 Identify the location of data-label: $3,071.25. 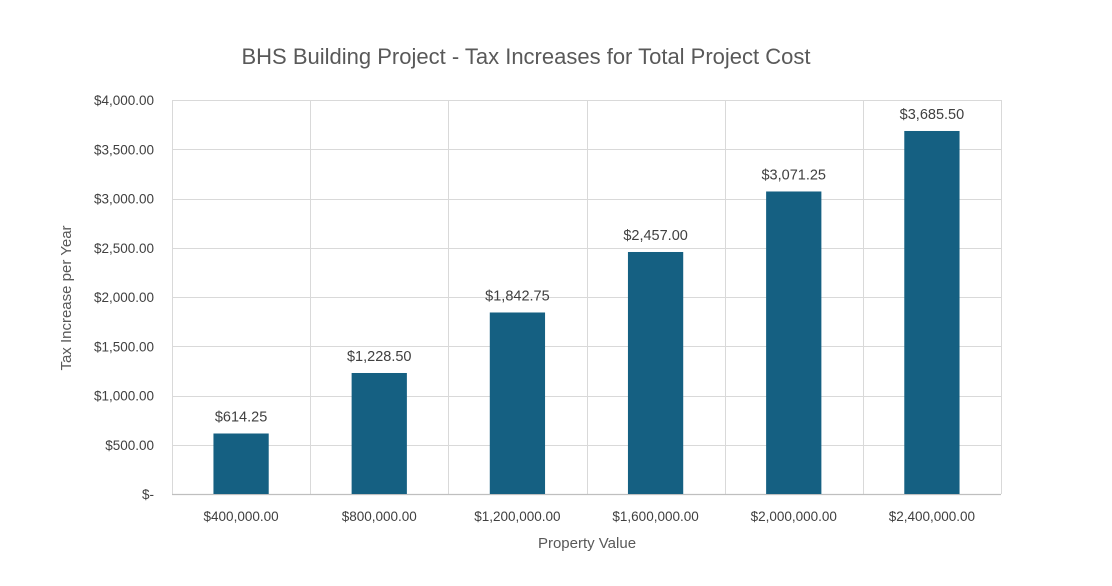
(793, 175).